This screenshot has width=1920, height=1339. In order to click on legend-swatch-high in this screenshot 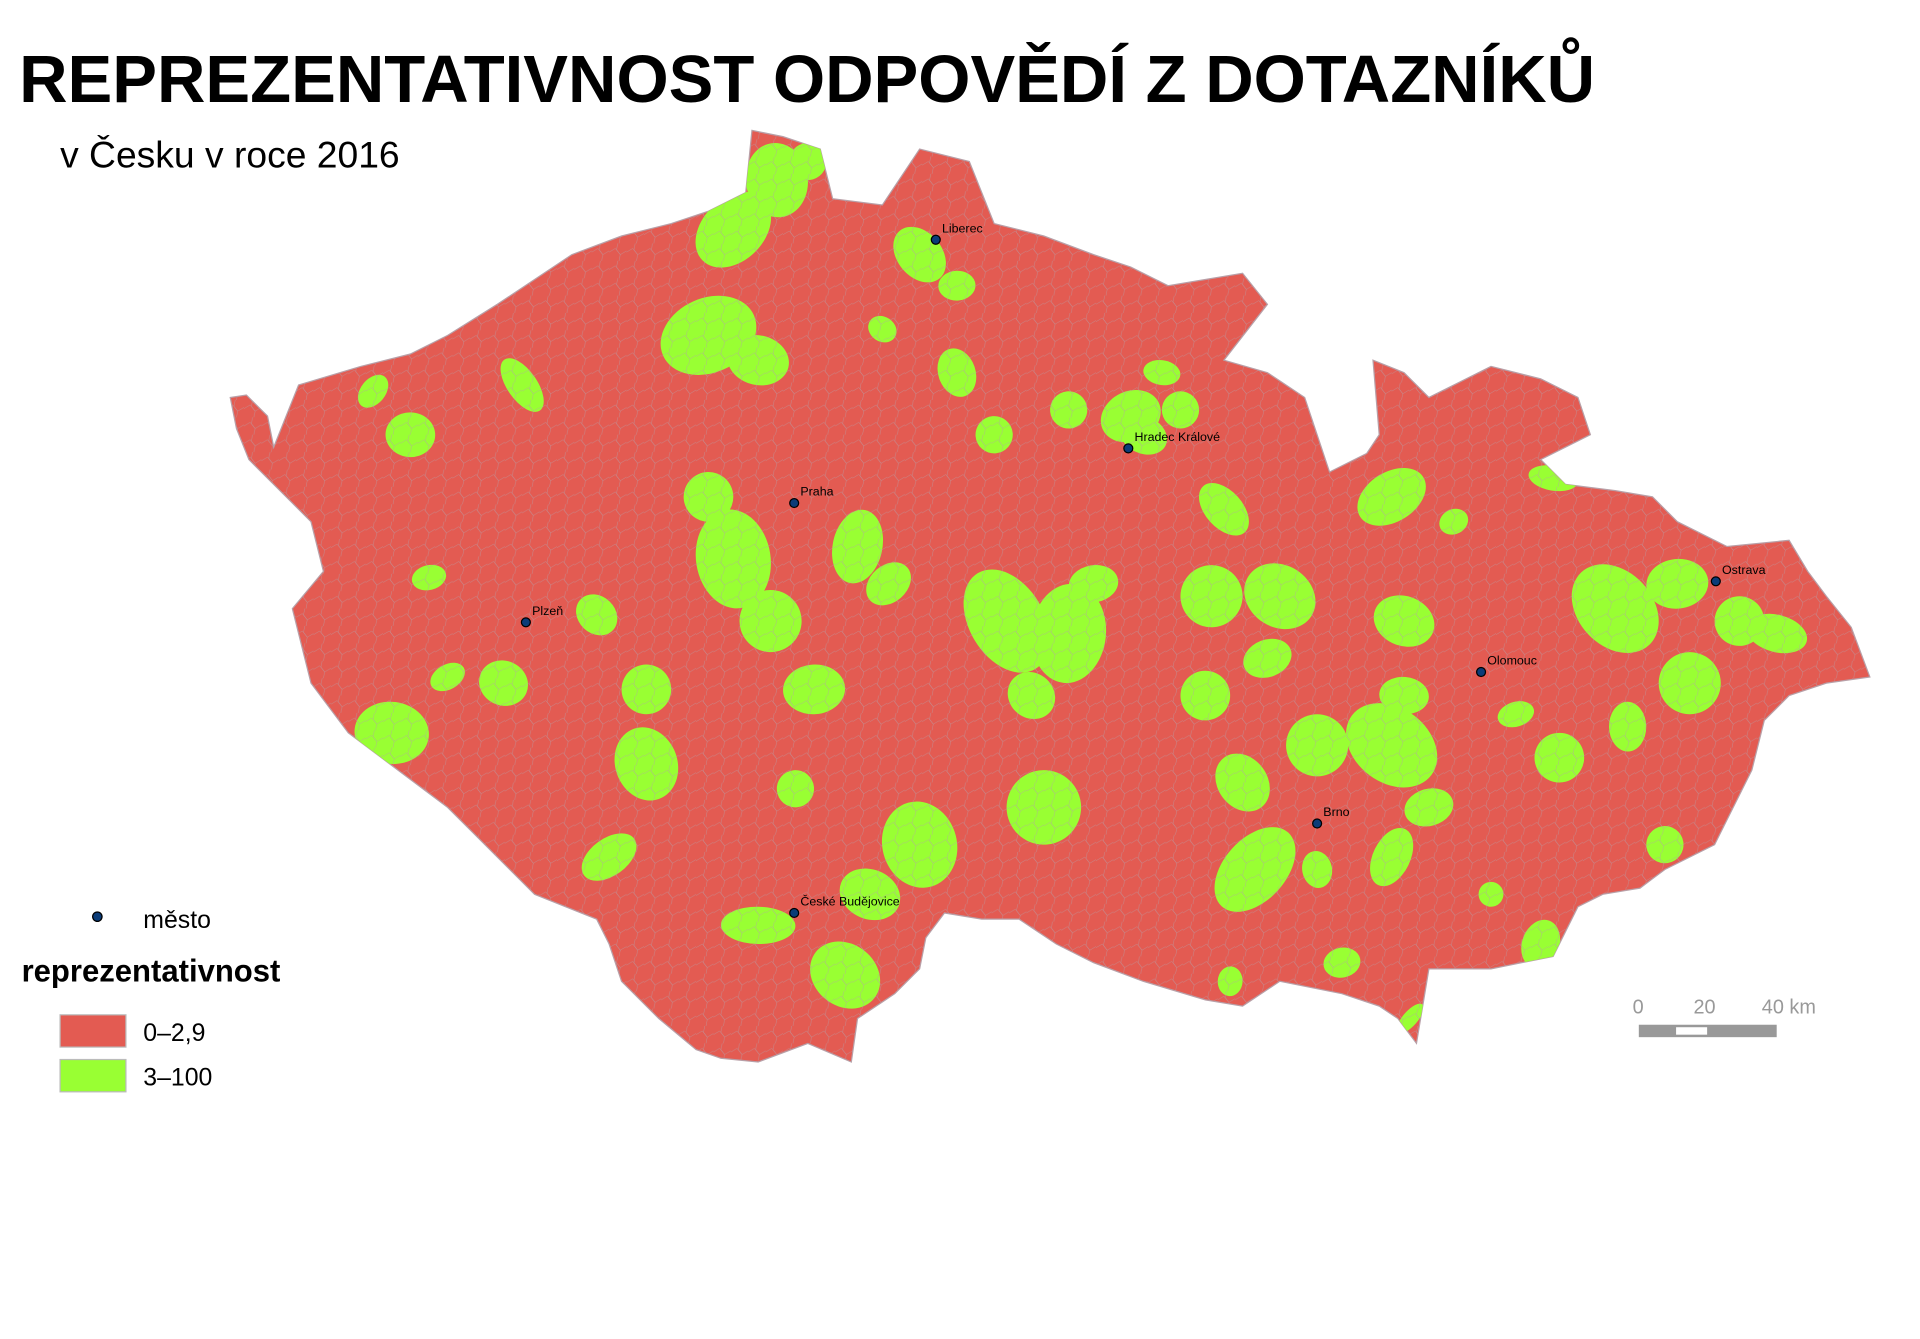, I will do `click(93, 1075)`.